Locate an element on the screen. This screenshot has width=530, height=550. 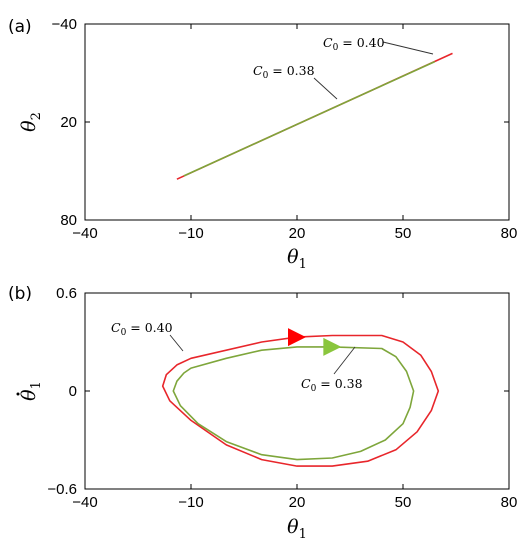
panel-a-y-axis-label: θ2 is located at coordinates (31, 122).